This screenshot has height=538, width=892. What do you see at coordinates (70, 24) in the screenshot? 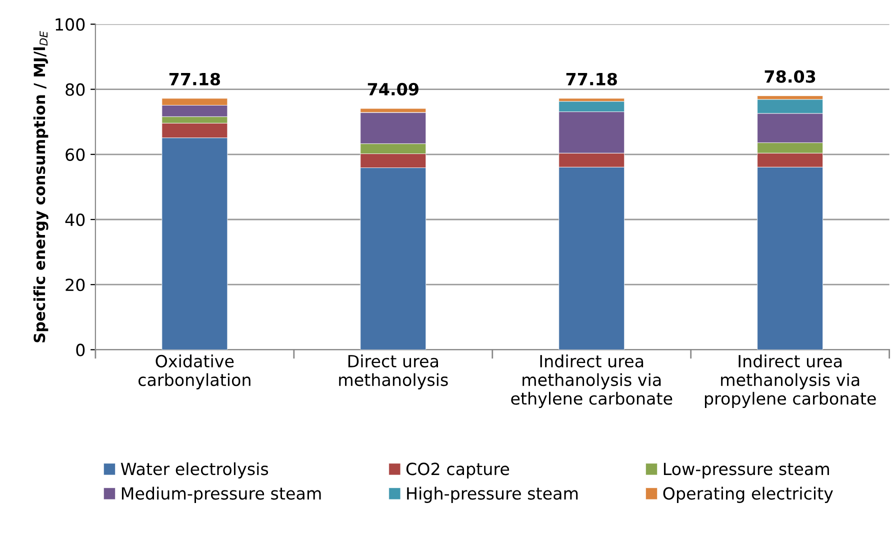
I see `y-tick-label: 100` at bounding box center [70, 24].